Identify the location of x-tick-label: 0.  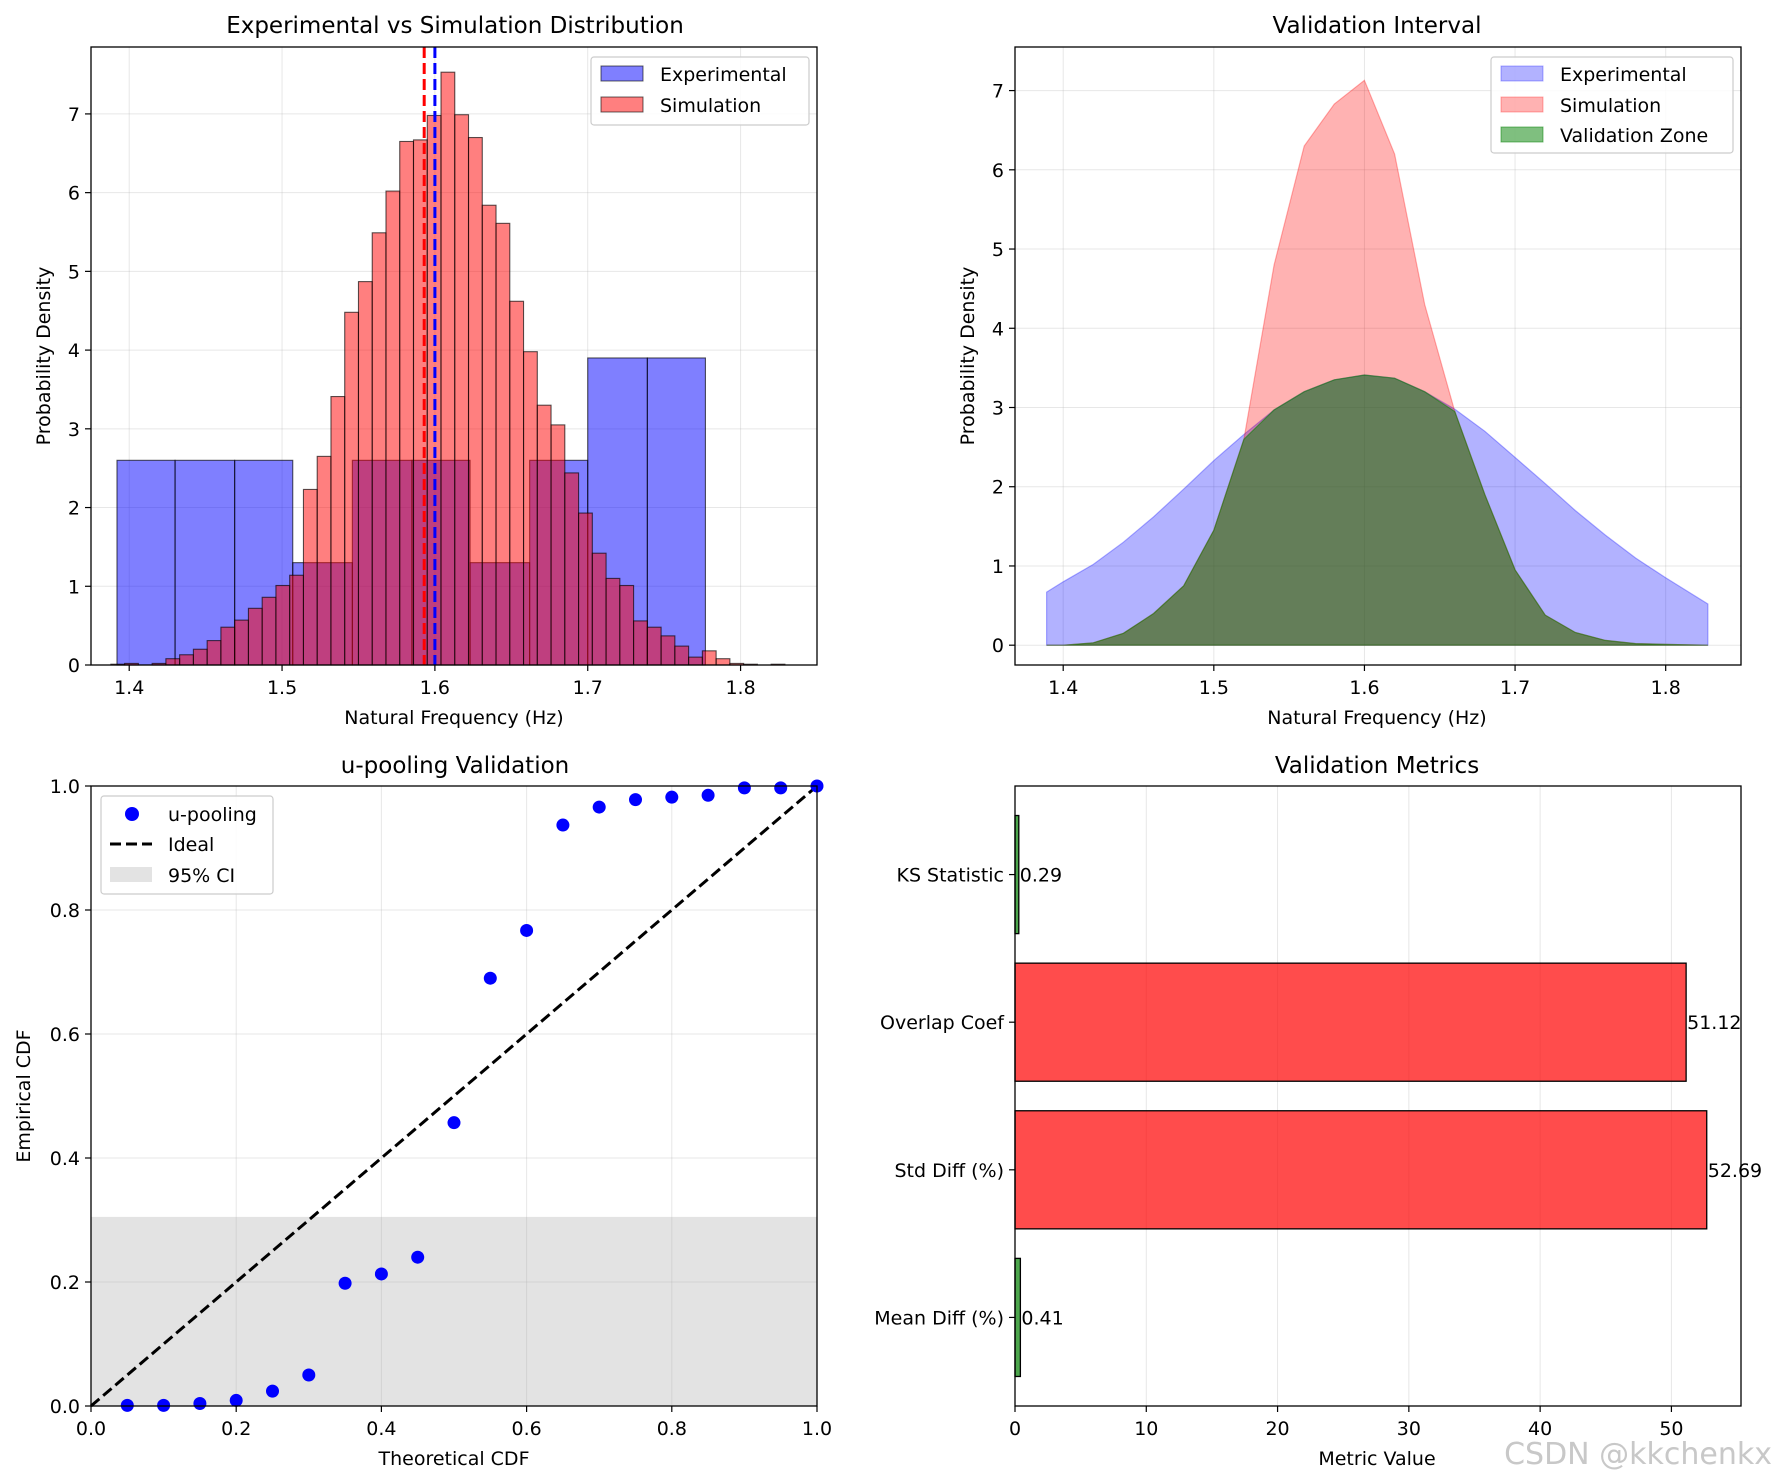
(1015, 1429).